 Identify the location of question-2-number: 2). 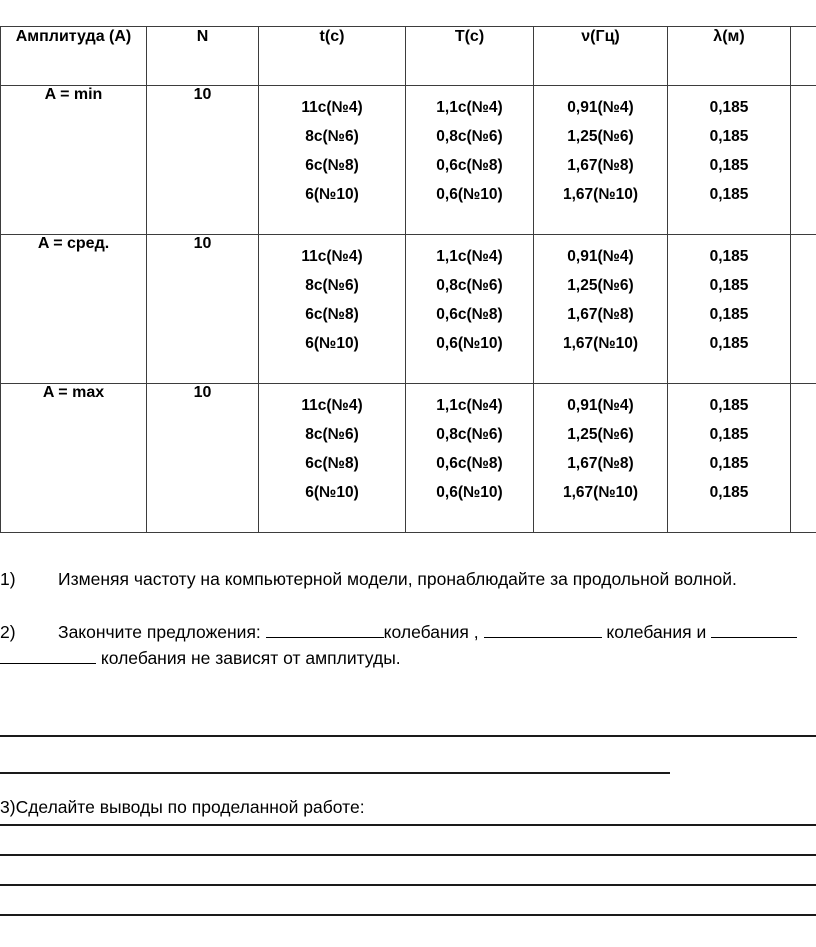
(8, 631).